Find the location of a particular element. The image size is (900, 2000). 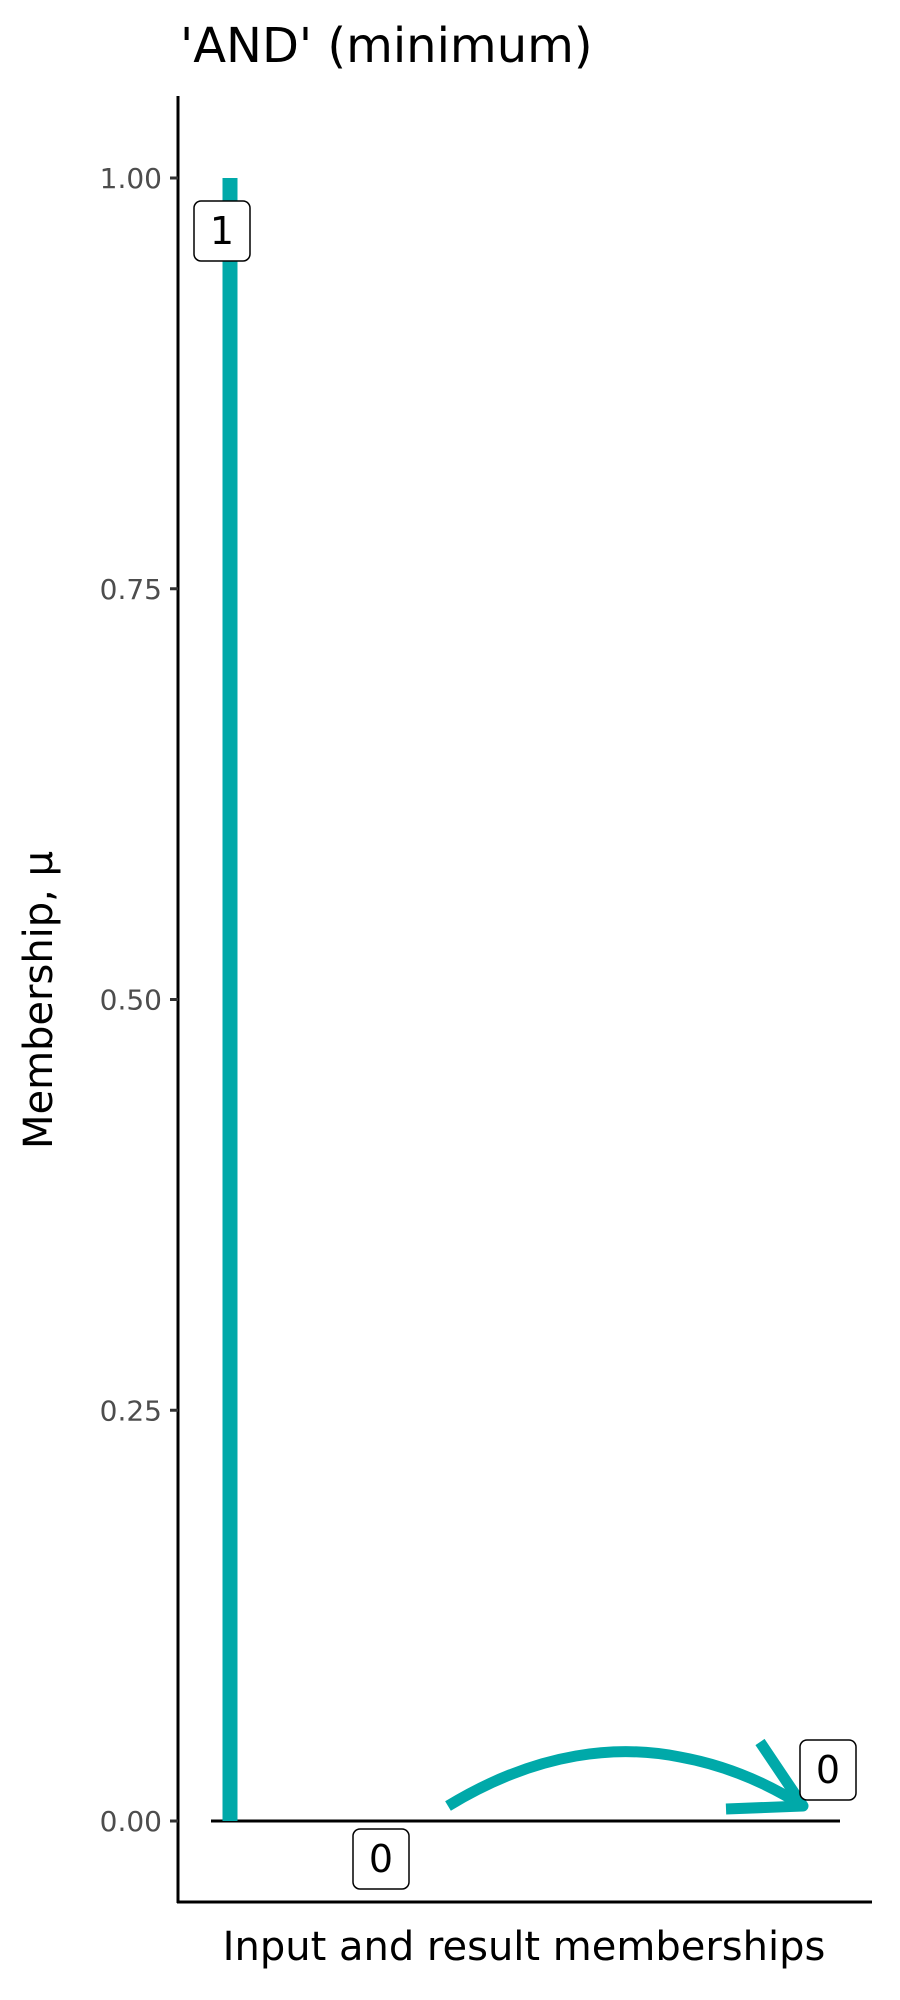

y-tick-label: 1.00 is located at coordinates (131, 178).